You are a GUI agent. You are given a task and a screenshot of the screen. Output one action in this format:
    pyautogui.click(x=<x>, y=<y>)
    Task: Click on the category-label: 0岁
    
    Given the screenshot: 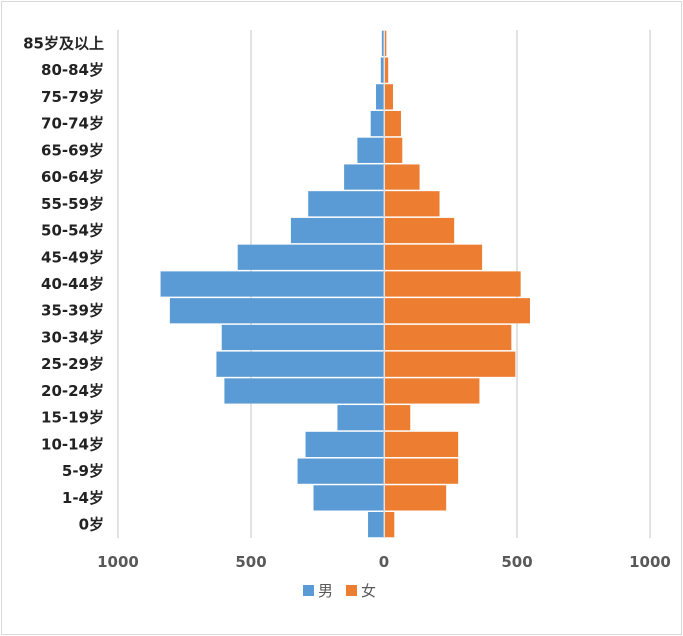 What is the action you would take?
    pyautogui.click(x=91, y=525)
    